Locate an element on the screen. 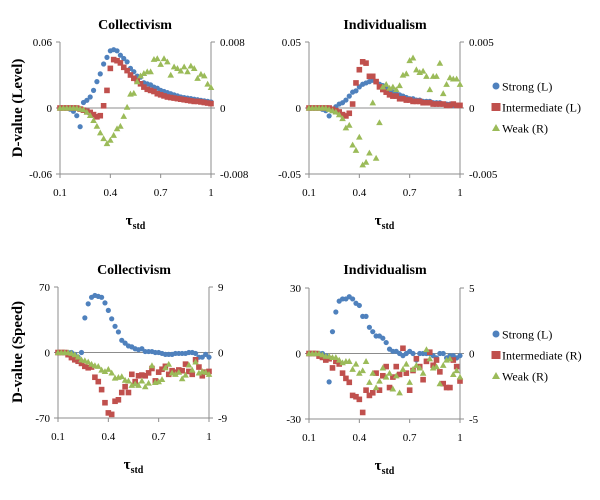  legend-label: Strong (L) is located at coordinates (527, 335).